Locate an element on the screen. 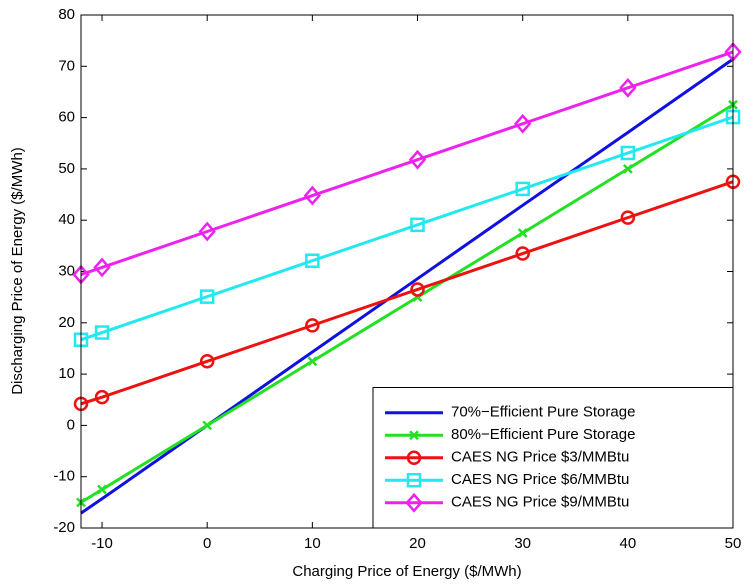  y-tick-label: 10 is located at coordinates (66, 373).